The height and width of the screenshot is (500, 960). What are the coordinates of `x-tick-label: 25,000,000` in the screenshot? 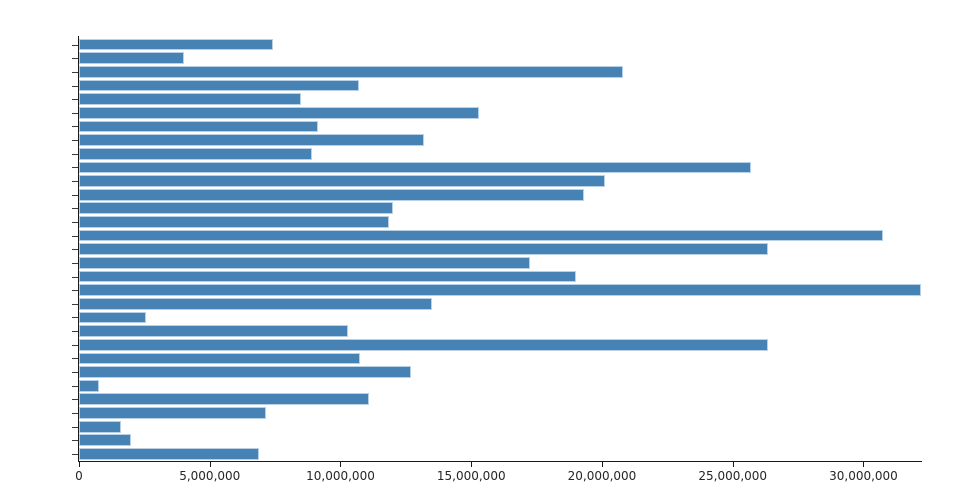 It's located at (733, 476).